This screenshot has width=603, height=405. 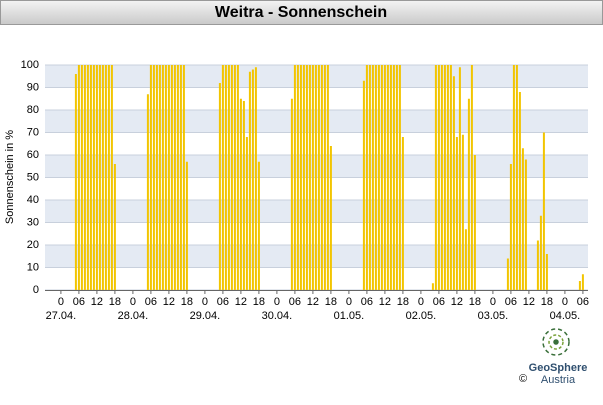 What do you see at coordinates (421, 316) in the screenshot?
I see `day-label: 02.05.` at bounding box center [421, 316].